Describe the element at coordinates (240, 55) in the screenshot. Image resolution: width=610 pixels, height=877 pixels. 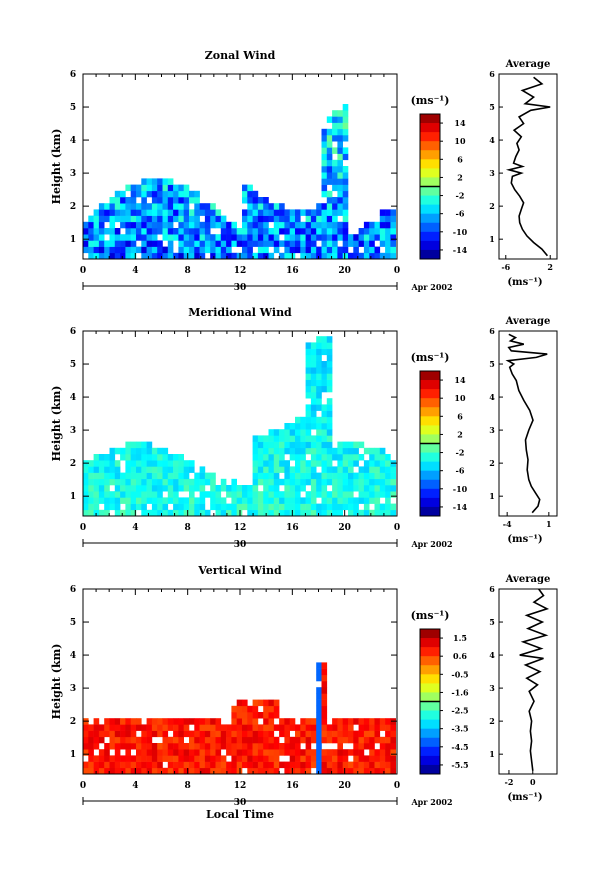
I see `panel-title: Zonal Wind` at that location.